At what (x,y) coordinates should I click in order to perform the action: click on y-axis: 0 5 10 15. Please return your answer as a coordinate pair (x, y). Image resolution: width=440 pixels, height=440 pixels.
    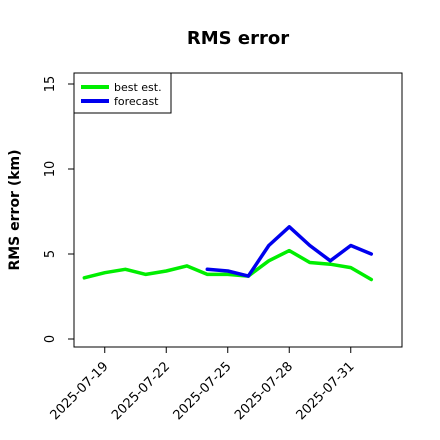
    Looking at the image, I should click on (58, 209).